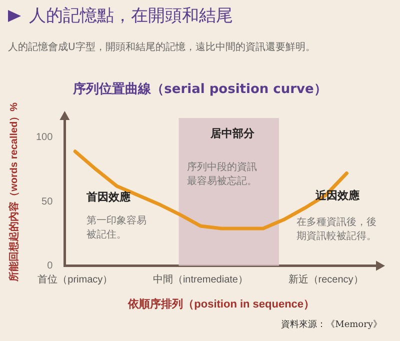  Describe the element at coordinates (233, 133) in the screenshot. I see `annotation: 居中部分` at that location.